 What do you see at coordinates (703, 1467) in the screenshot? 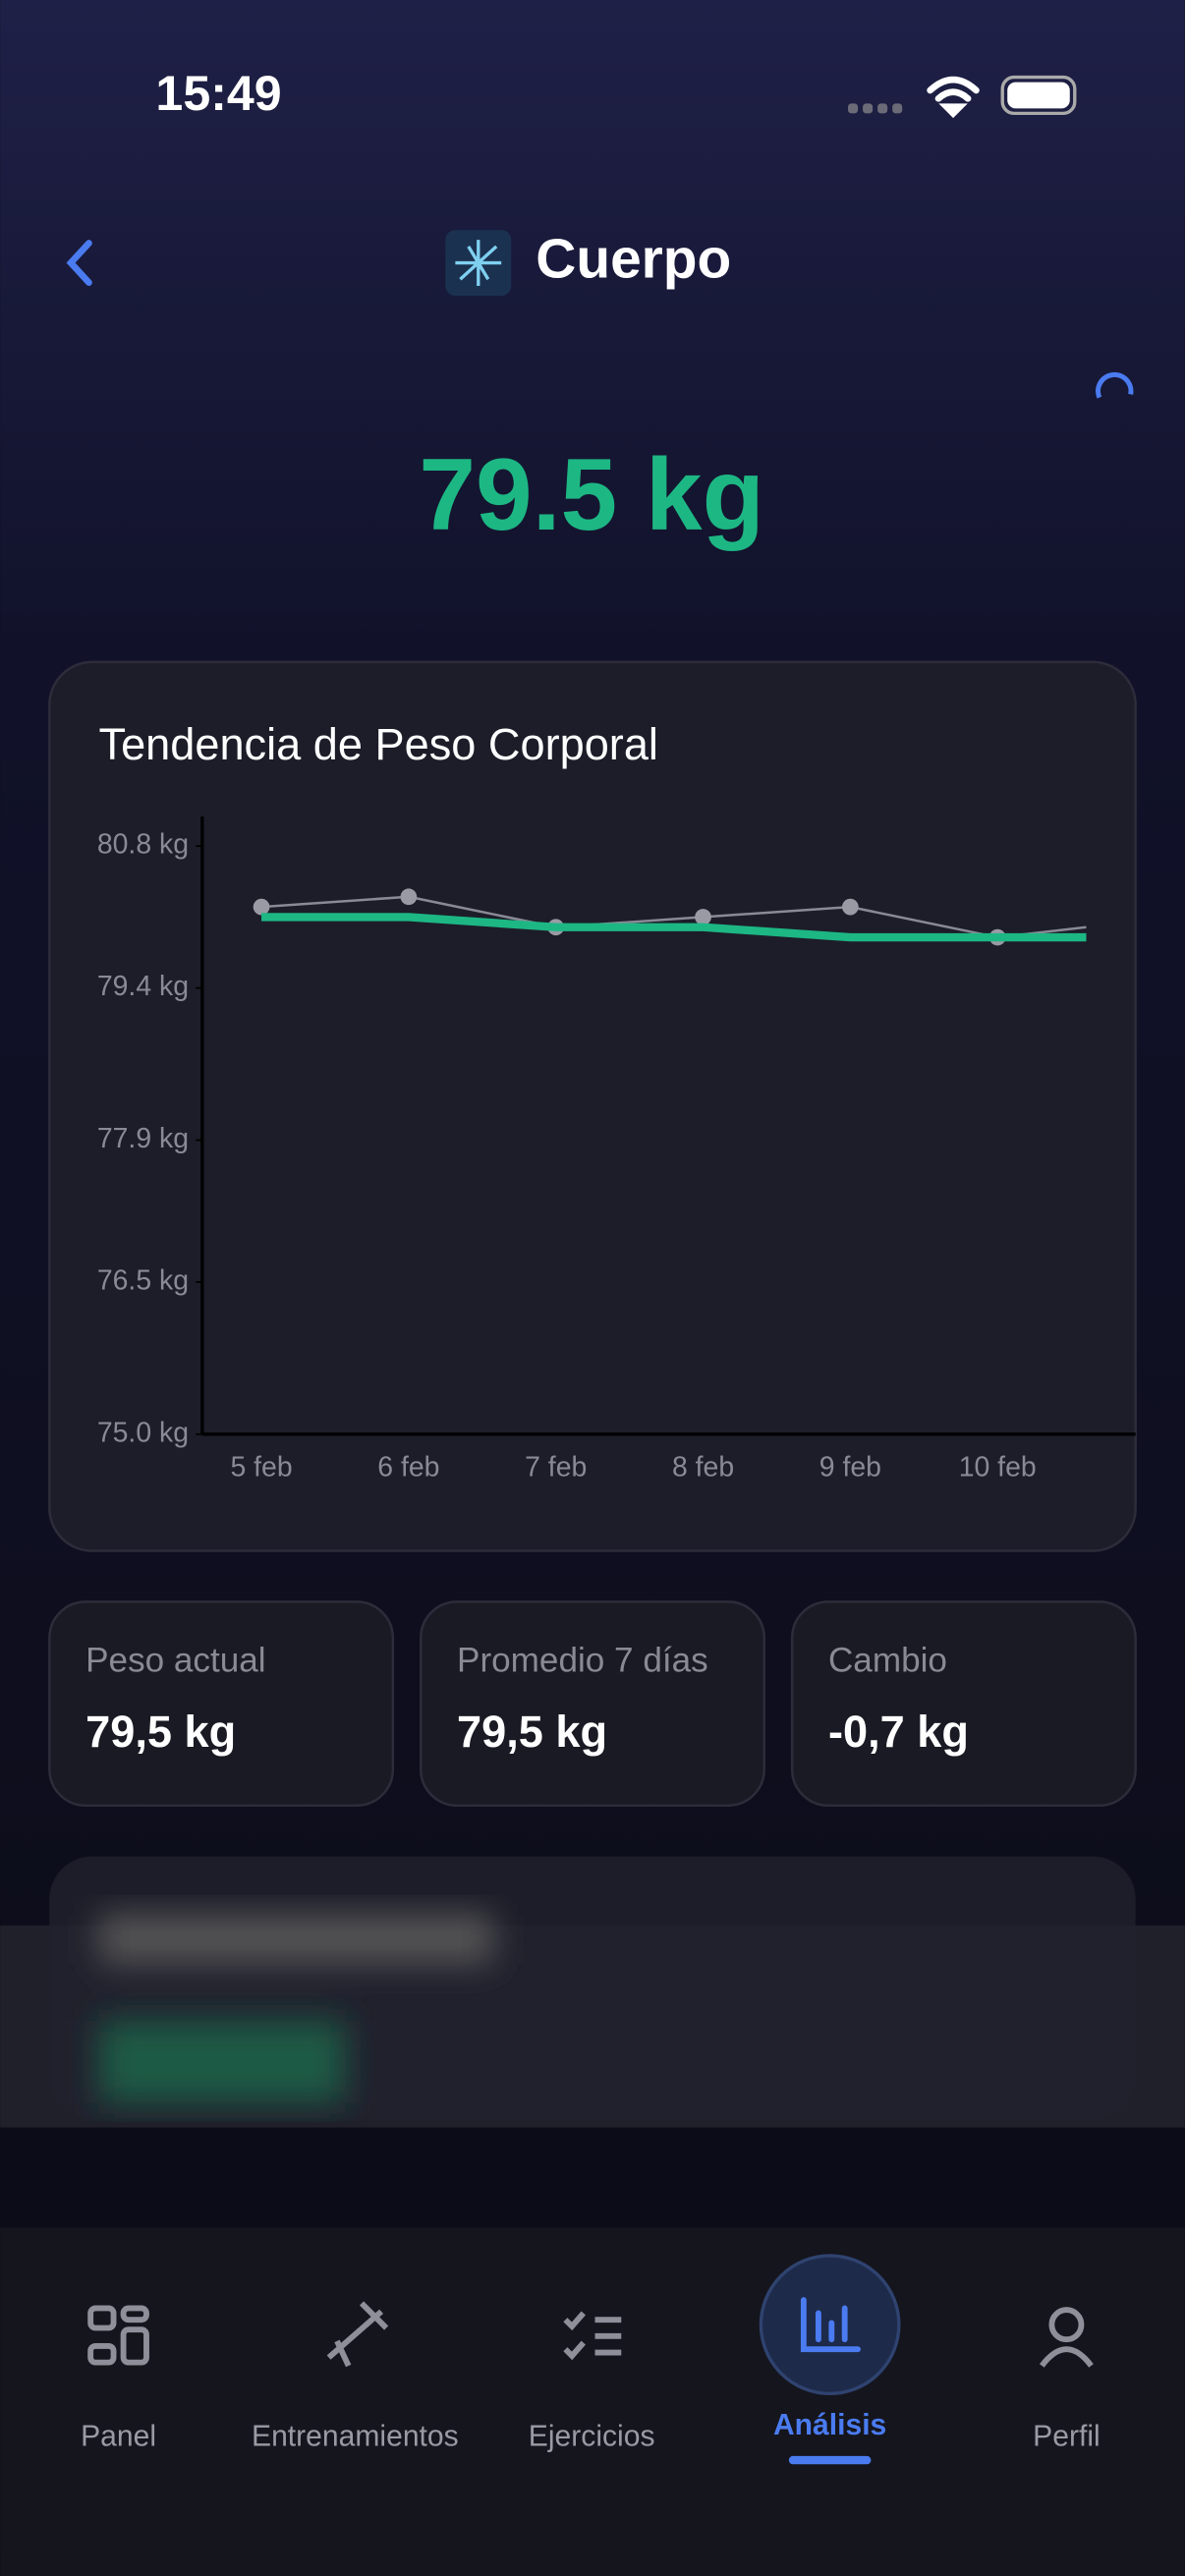
I see `x-tick-label: 8 feb` at bounding box center [703, 1467].